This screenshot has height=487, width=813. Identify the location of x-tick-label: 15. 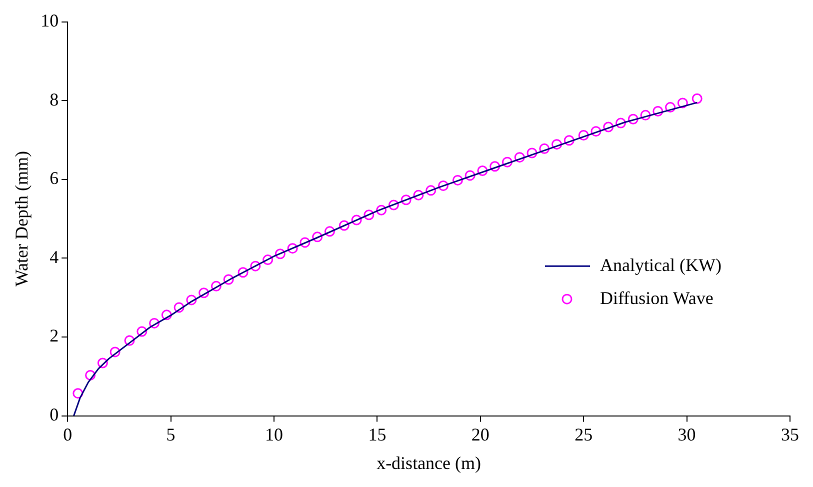
(377, 434).